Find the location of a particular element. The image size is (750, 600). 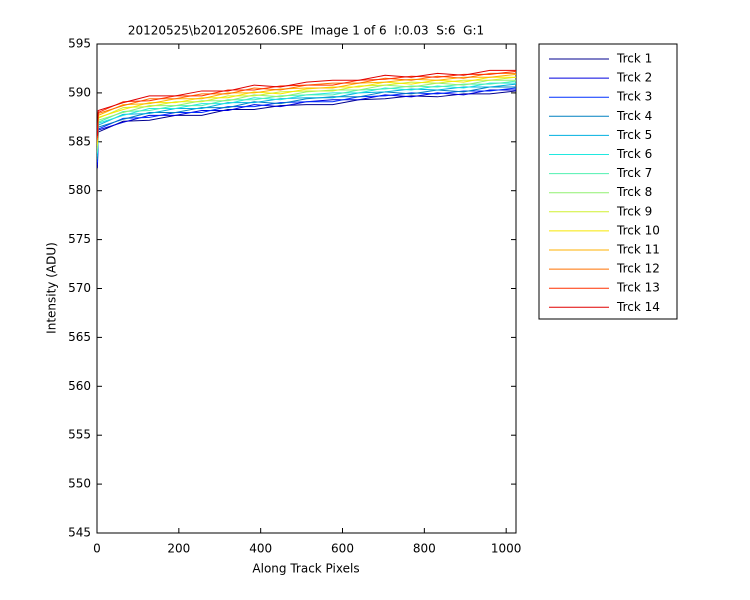

legend-label: Trck 11 is located at coordinates (638, 250).